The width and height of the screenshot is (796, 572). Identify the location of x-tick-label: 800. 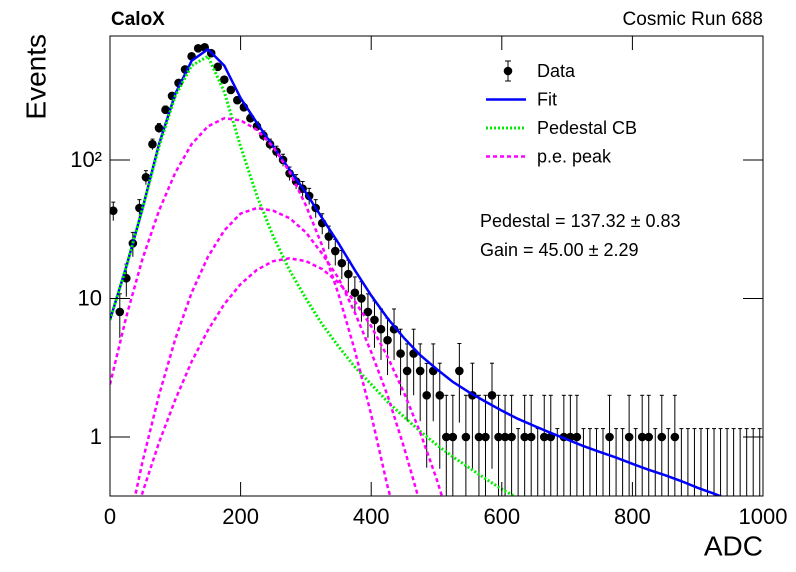
(632, 516).